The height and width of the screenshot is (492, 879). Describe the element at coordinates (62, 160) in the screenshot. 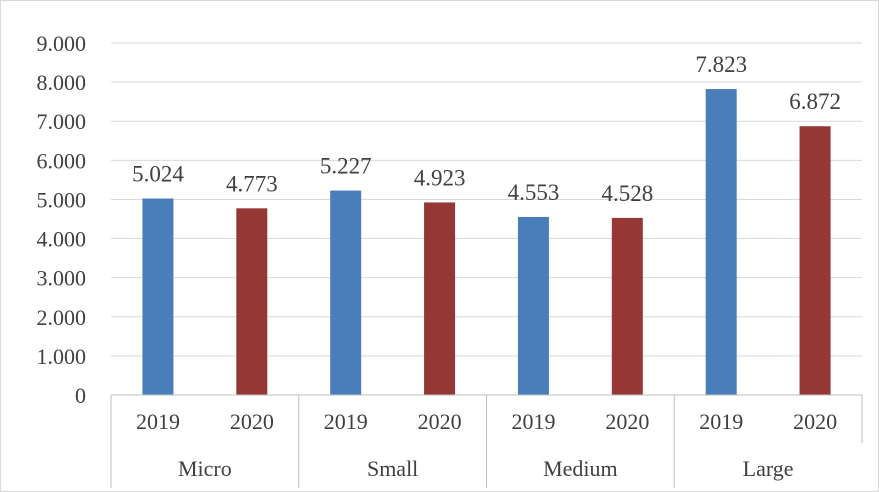

I see `y-tick-label: 6.000` at that location.